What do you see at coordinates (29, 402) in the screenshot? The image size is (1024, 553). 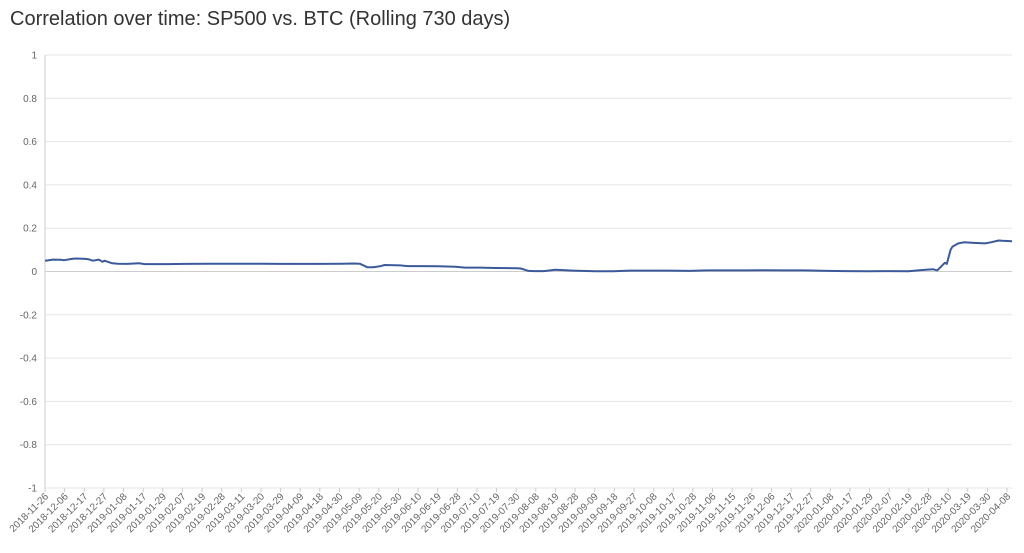 I see `y-tick-label: -0.6` at bounding box center [29, 402].